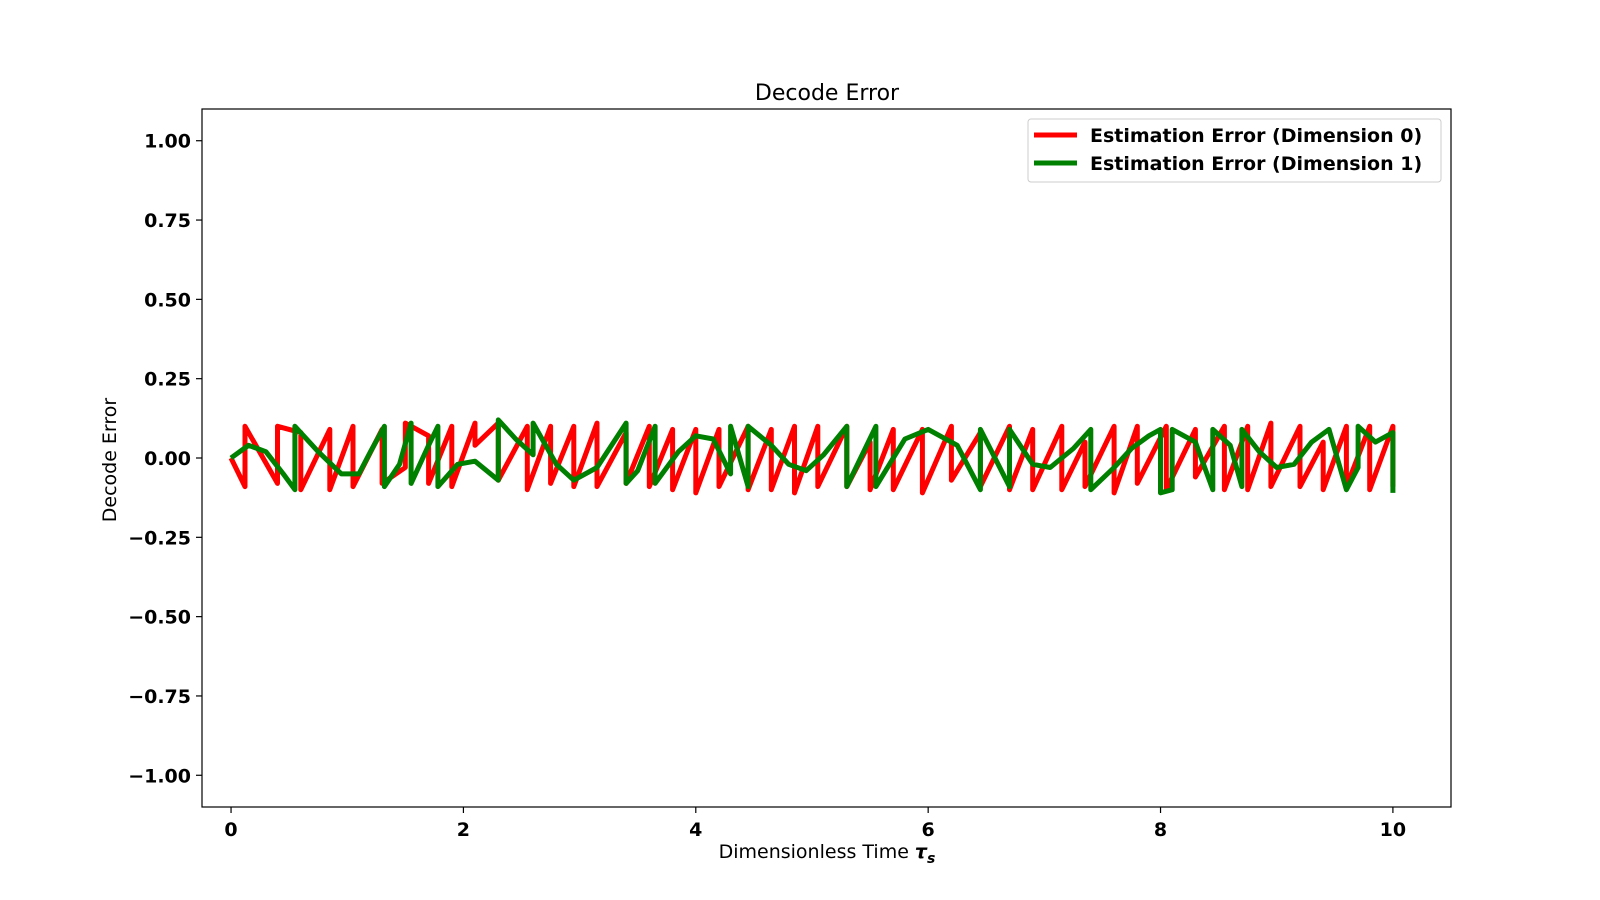 Image resolution: width=1600 pixels, height=900 pixels. What do you see at coordinates (1256, 164) in the screenshot?
I see `legend-label-dimension-1: Estimation Error (Dimension 1)` at bounding box center [1256, 164].